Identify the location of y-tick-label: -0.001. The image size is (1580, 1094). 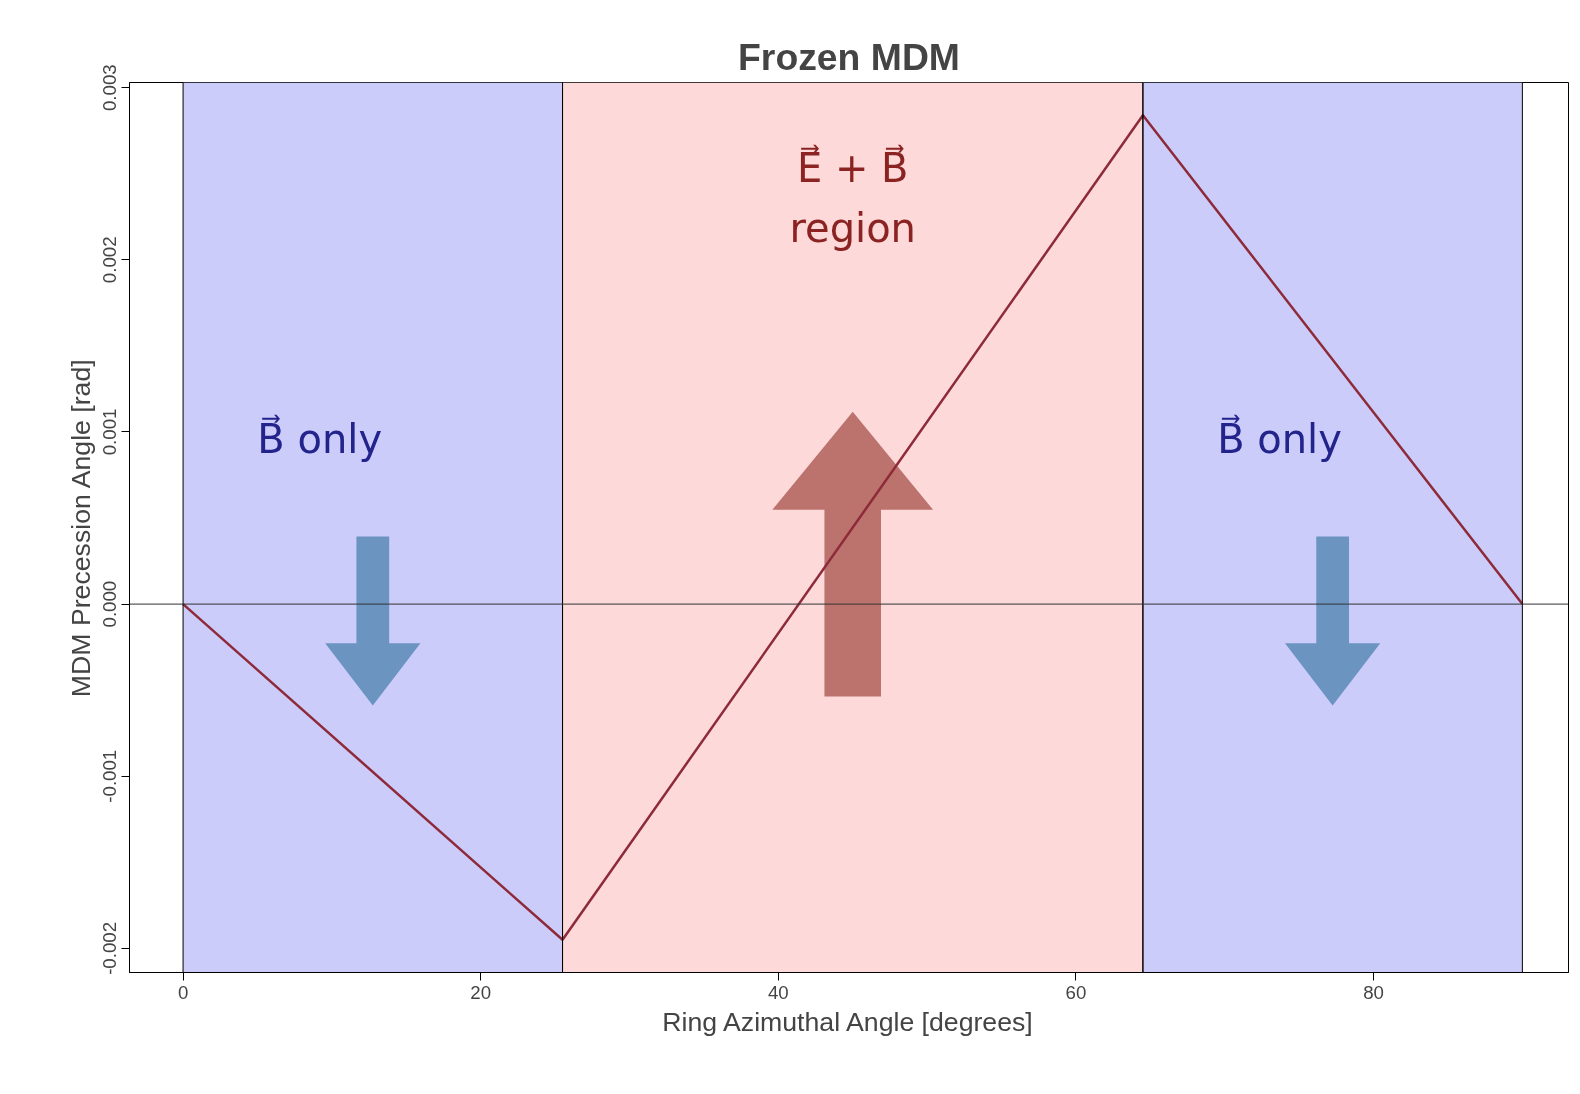
(110, 776).